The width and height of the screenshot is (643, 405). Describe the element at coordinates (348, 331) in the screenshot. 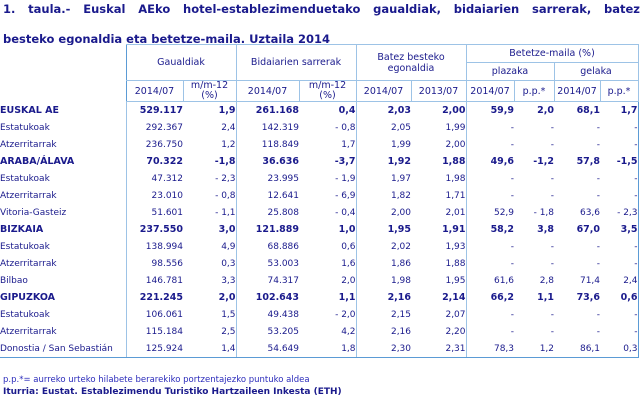

I see `cell-value: 4,2` at that location.